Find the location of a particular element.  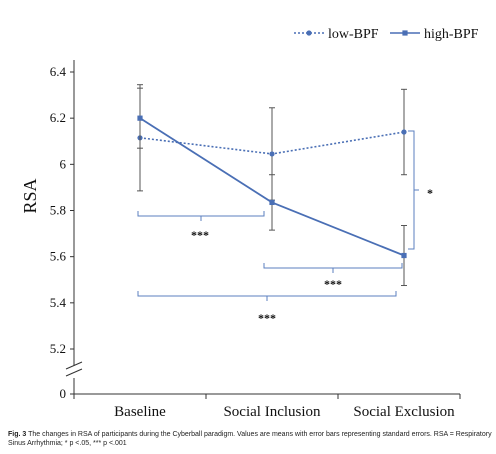

y-tick-label: 5.2 is located at coordinates (58, 348).